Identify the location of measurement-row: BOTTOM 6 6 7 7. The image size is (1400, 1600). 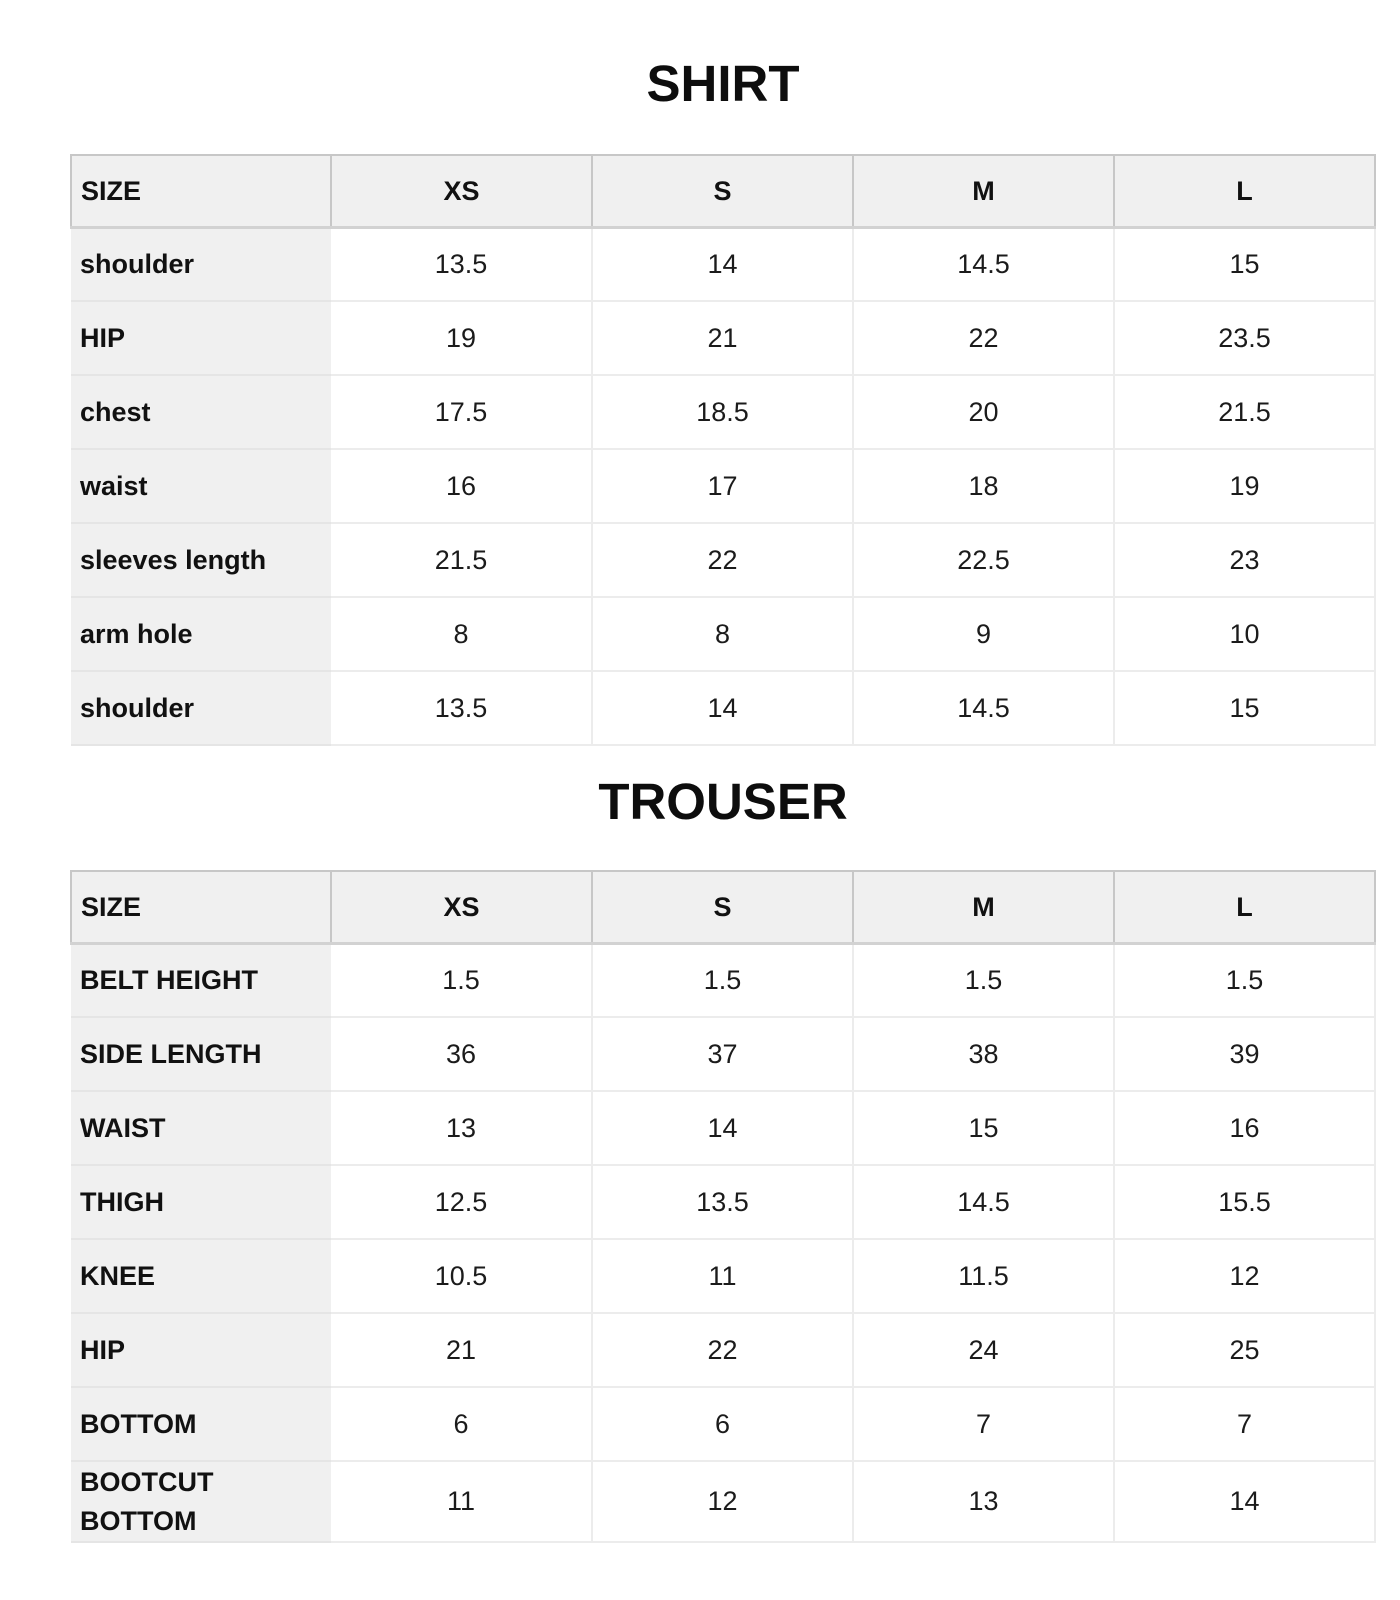
(723, 1425).